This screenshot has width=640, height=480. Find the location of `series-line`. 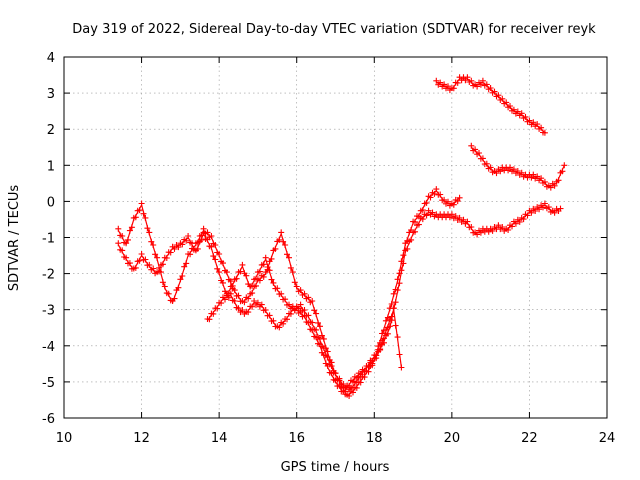

series-line is located at coordinates (517, 167).